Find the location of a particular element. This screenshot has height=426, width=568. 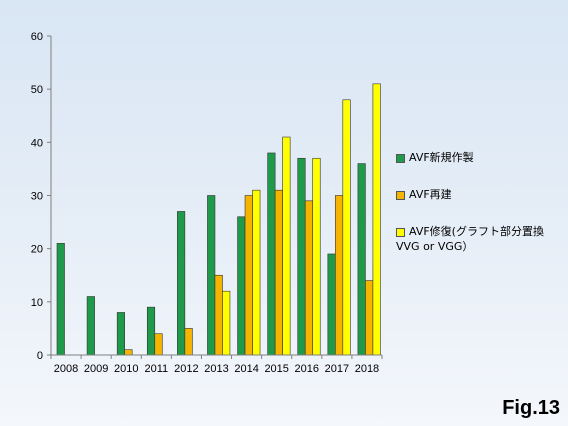

figure-label: Fig.13 is located at coordinates (531, 408).